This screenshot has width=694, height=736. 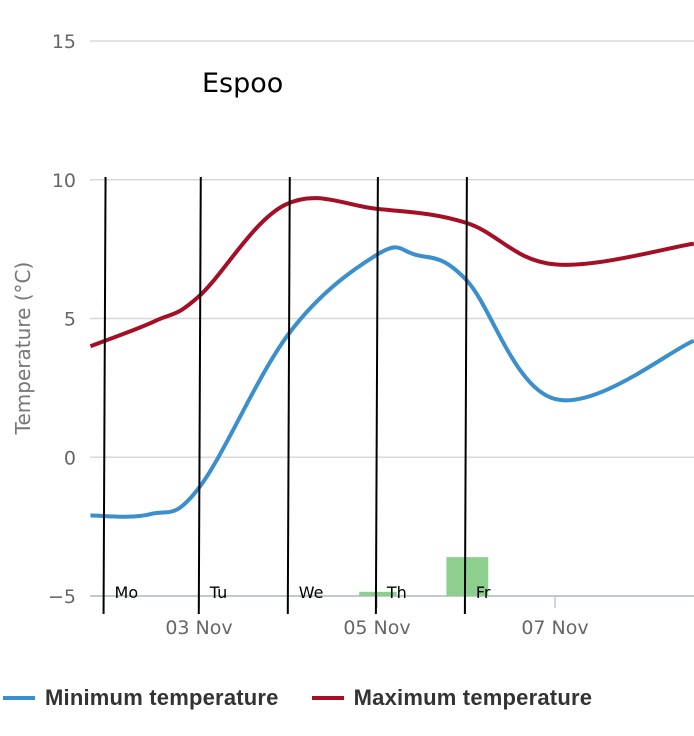 I want to click on legend-swatch-maximum, so click(x=327, y=698).